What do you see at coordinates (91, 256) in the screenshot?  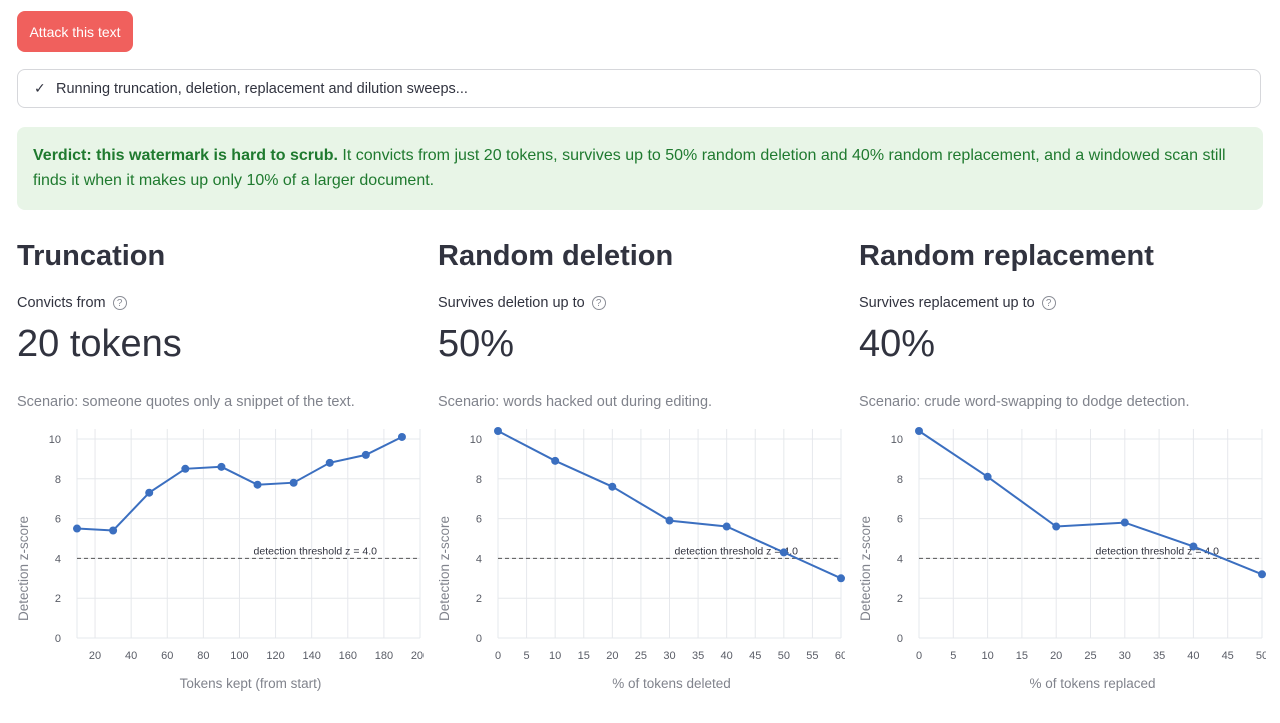 I see `panel-title: Truncation` at bounding box center [91, 256].